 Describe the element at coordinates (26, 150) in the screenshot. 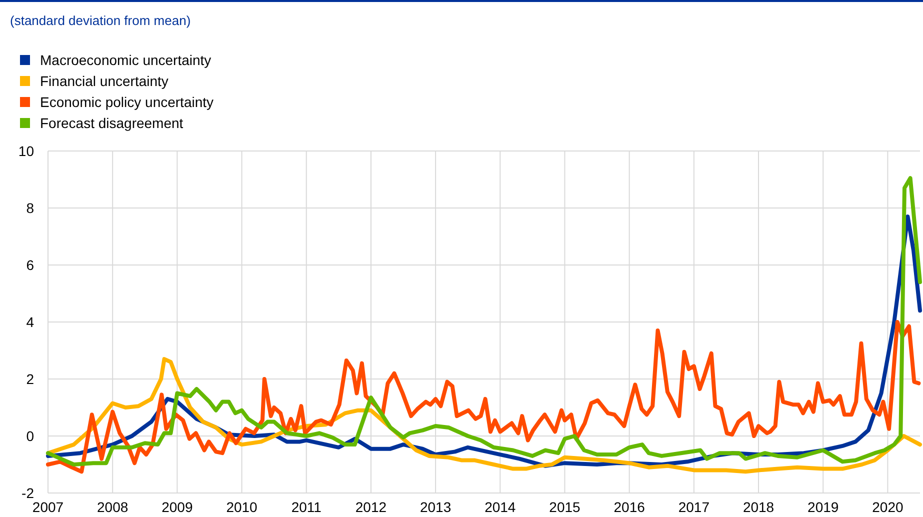

I see `y-tick-label: 10` at that location.